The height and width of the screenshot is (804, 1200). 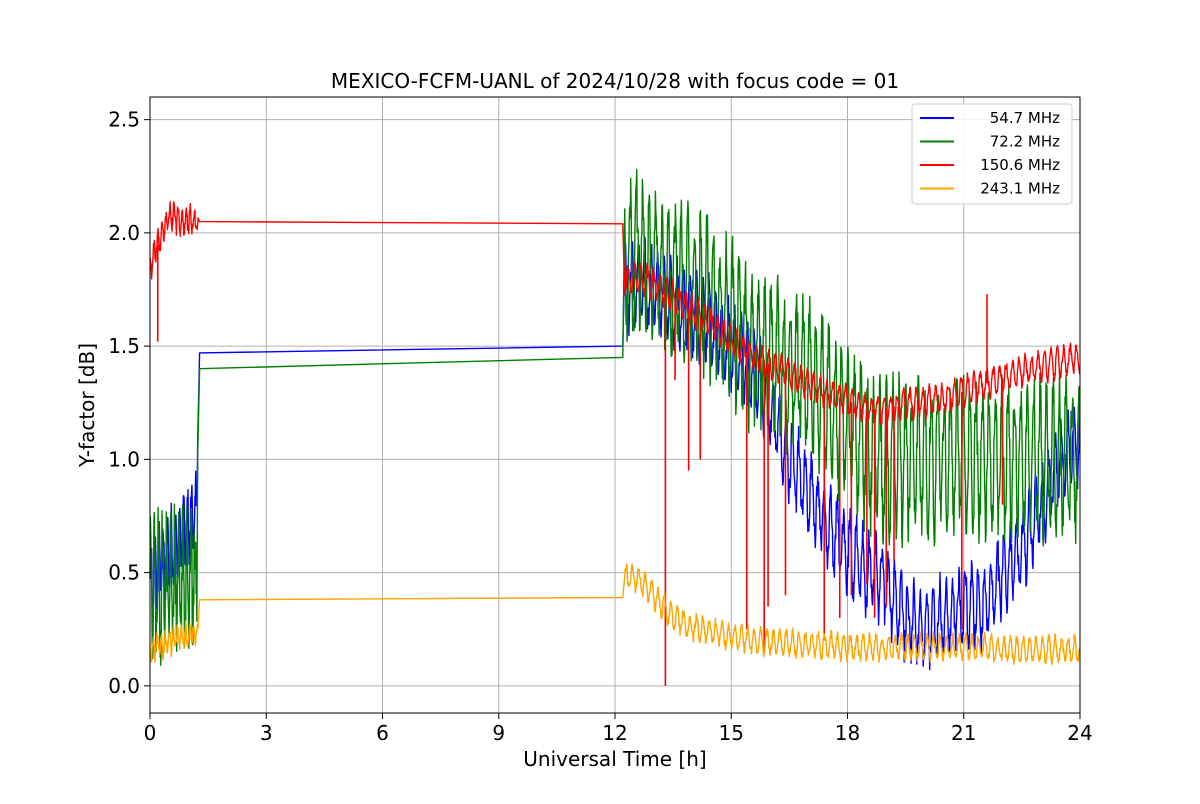 I want to click on y-tick-label: 0.5, so click(x=124, y=573).